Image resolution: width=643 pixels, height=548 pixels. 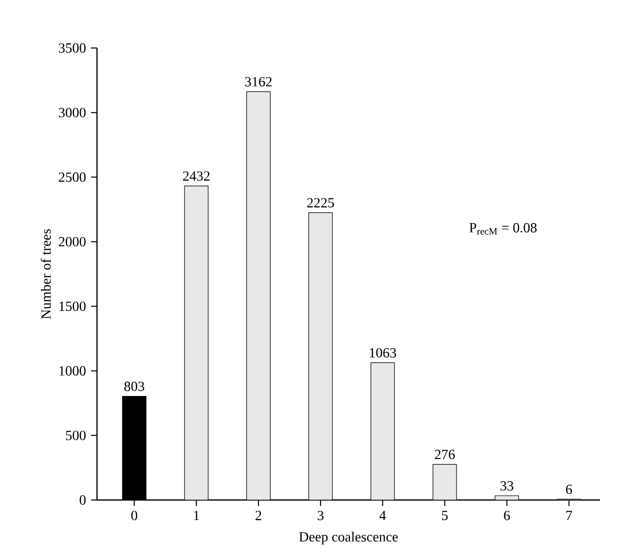 I want to click on y-tick-label: 3500, so click(x=72, y=48).